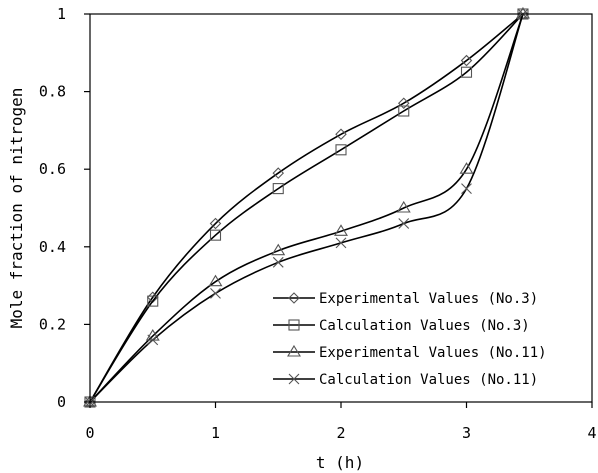 This screenshot has width=598, height=473. I want to click on y-tick-label: 1, so click(61, 14).